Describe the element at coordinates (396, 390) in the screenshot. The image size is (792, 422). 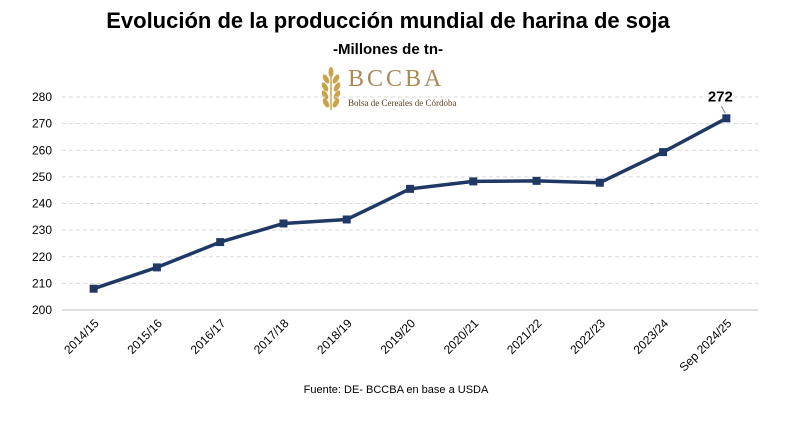
I see `source-note: Fuente: DE- BCCBA en base a USDA` at that location.